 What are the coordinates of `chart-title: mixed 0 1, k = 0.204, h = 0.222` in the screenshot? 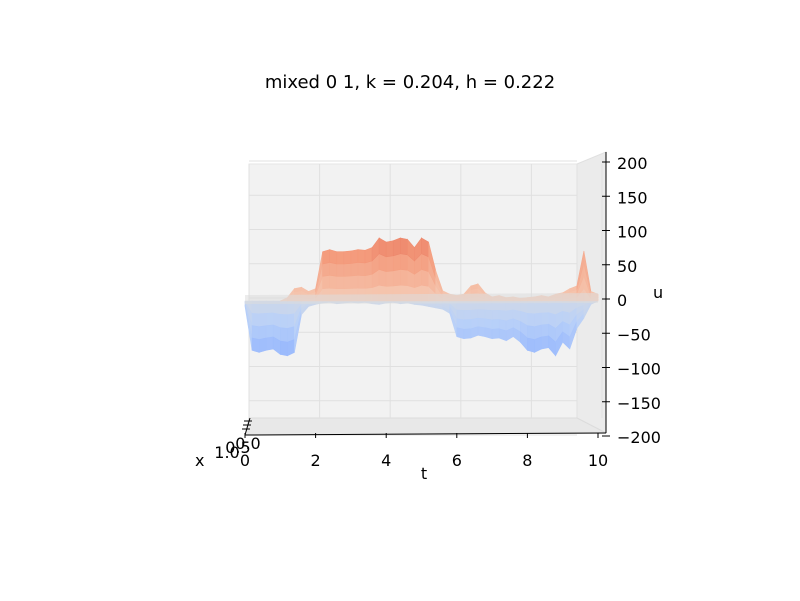 It's located at (410, 82).